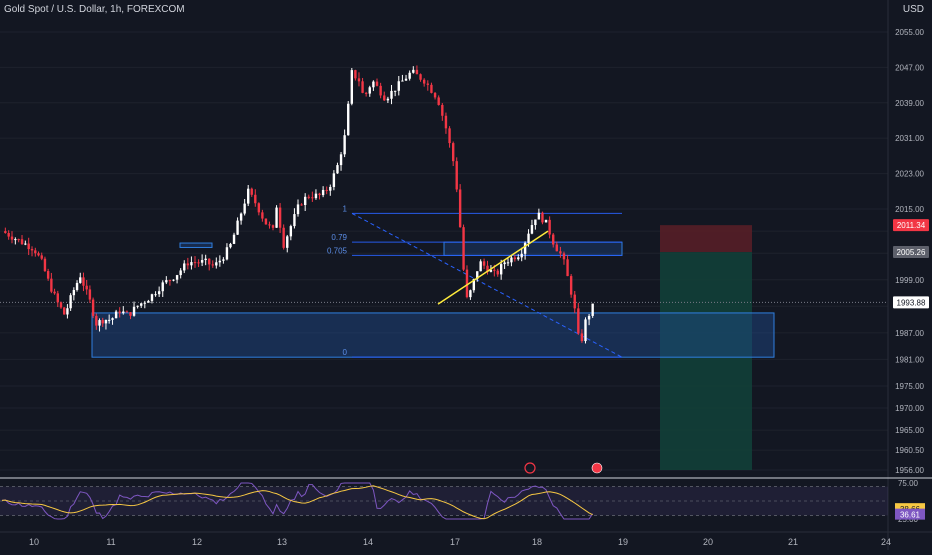 Image resolution: width=932 pixels, height=555 pixels. I want to click on entry-price-label-bg, so click(911, 252).